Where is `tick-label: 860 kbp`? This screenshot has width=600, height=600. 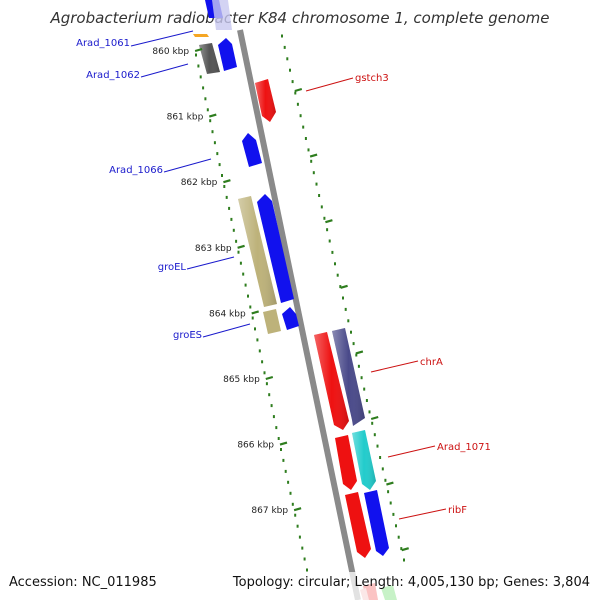 tick-label: 860 kbp is located at coordinates (170, 52).